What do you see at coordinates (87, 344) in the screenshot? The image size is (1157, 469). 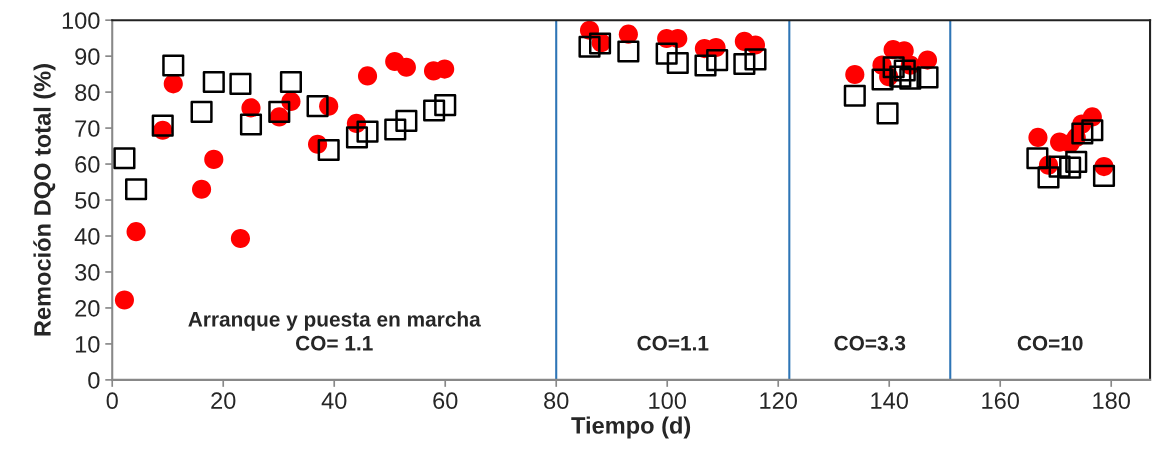 I see `y-tick-label: 10` at bounding box center [87, 344].